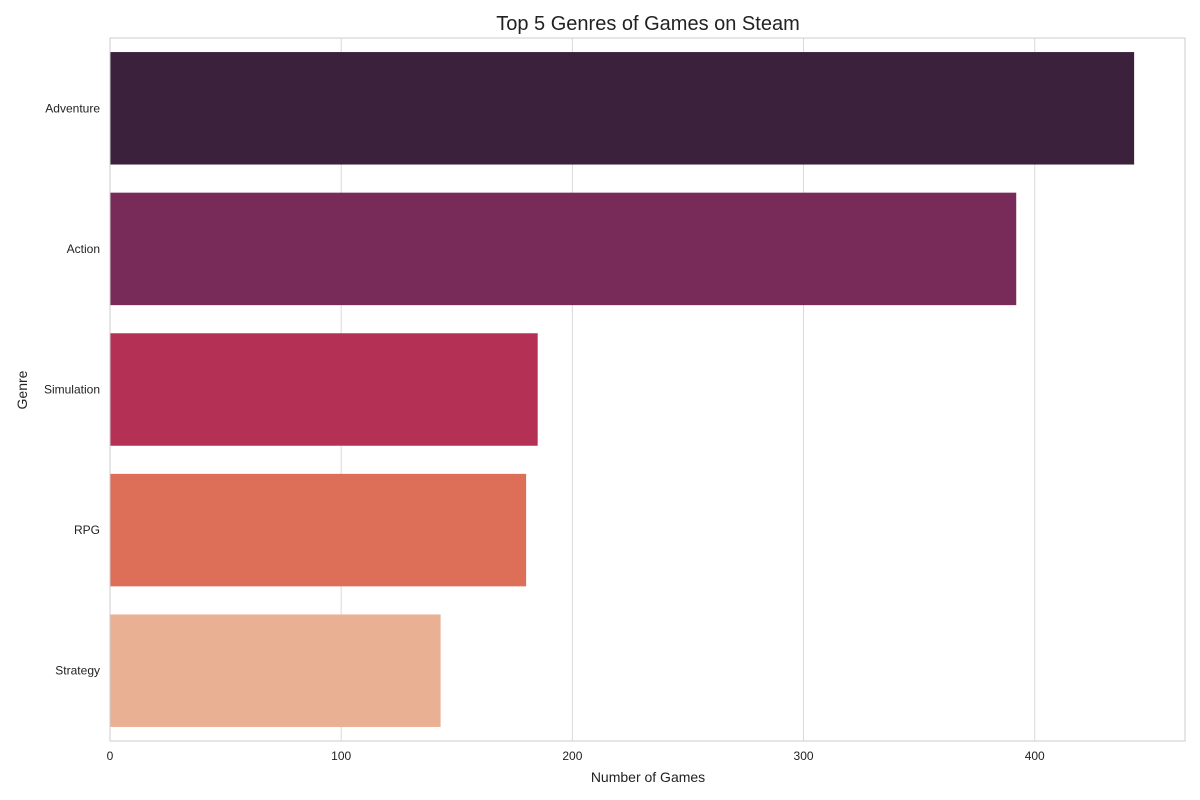 This screenshot has width=1200, height=800. Describe the element at coordinates (648, 24) in the screenshot. I see `chart-title: Top 5 Genres of Games on Steam` at that location.